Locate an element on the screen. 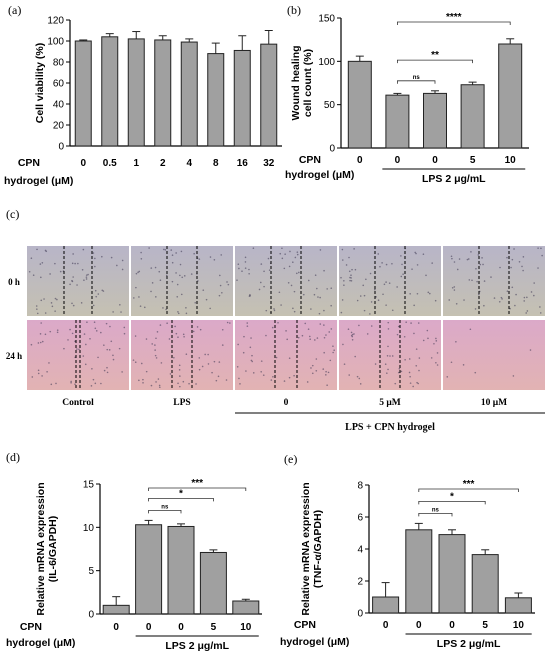 The image size is (550, 657). significance-label: *** is located at coordinates (469, 484).